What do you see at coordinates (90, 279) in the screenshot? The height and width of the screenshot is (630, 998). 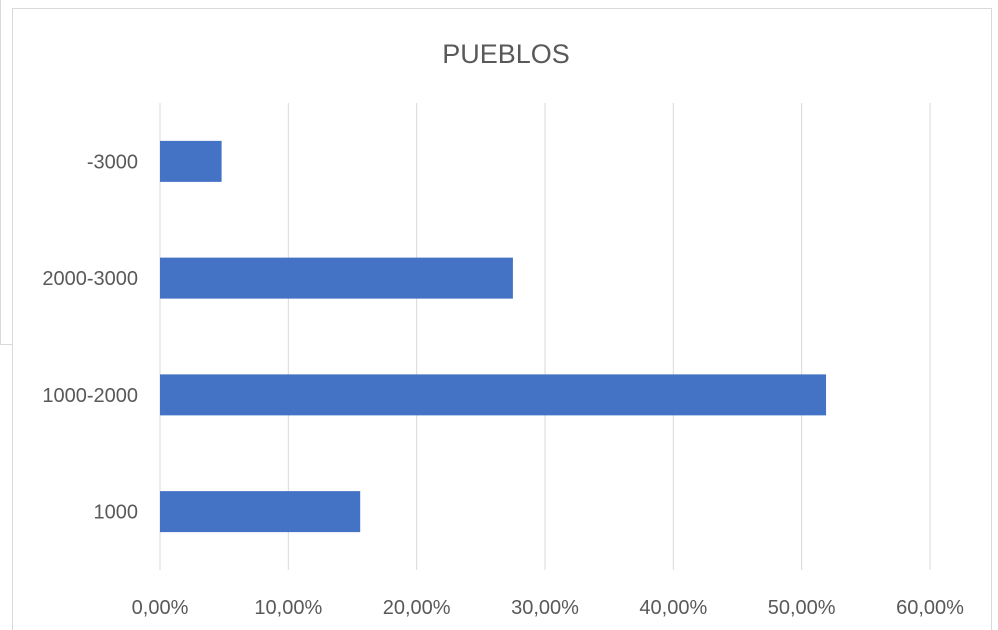 I see `y-tick-label: 2000-3000` at bounding box center [90, 279].